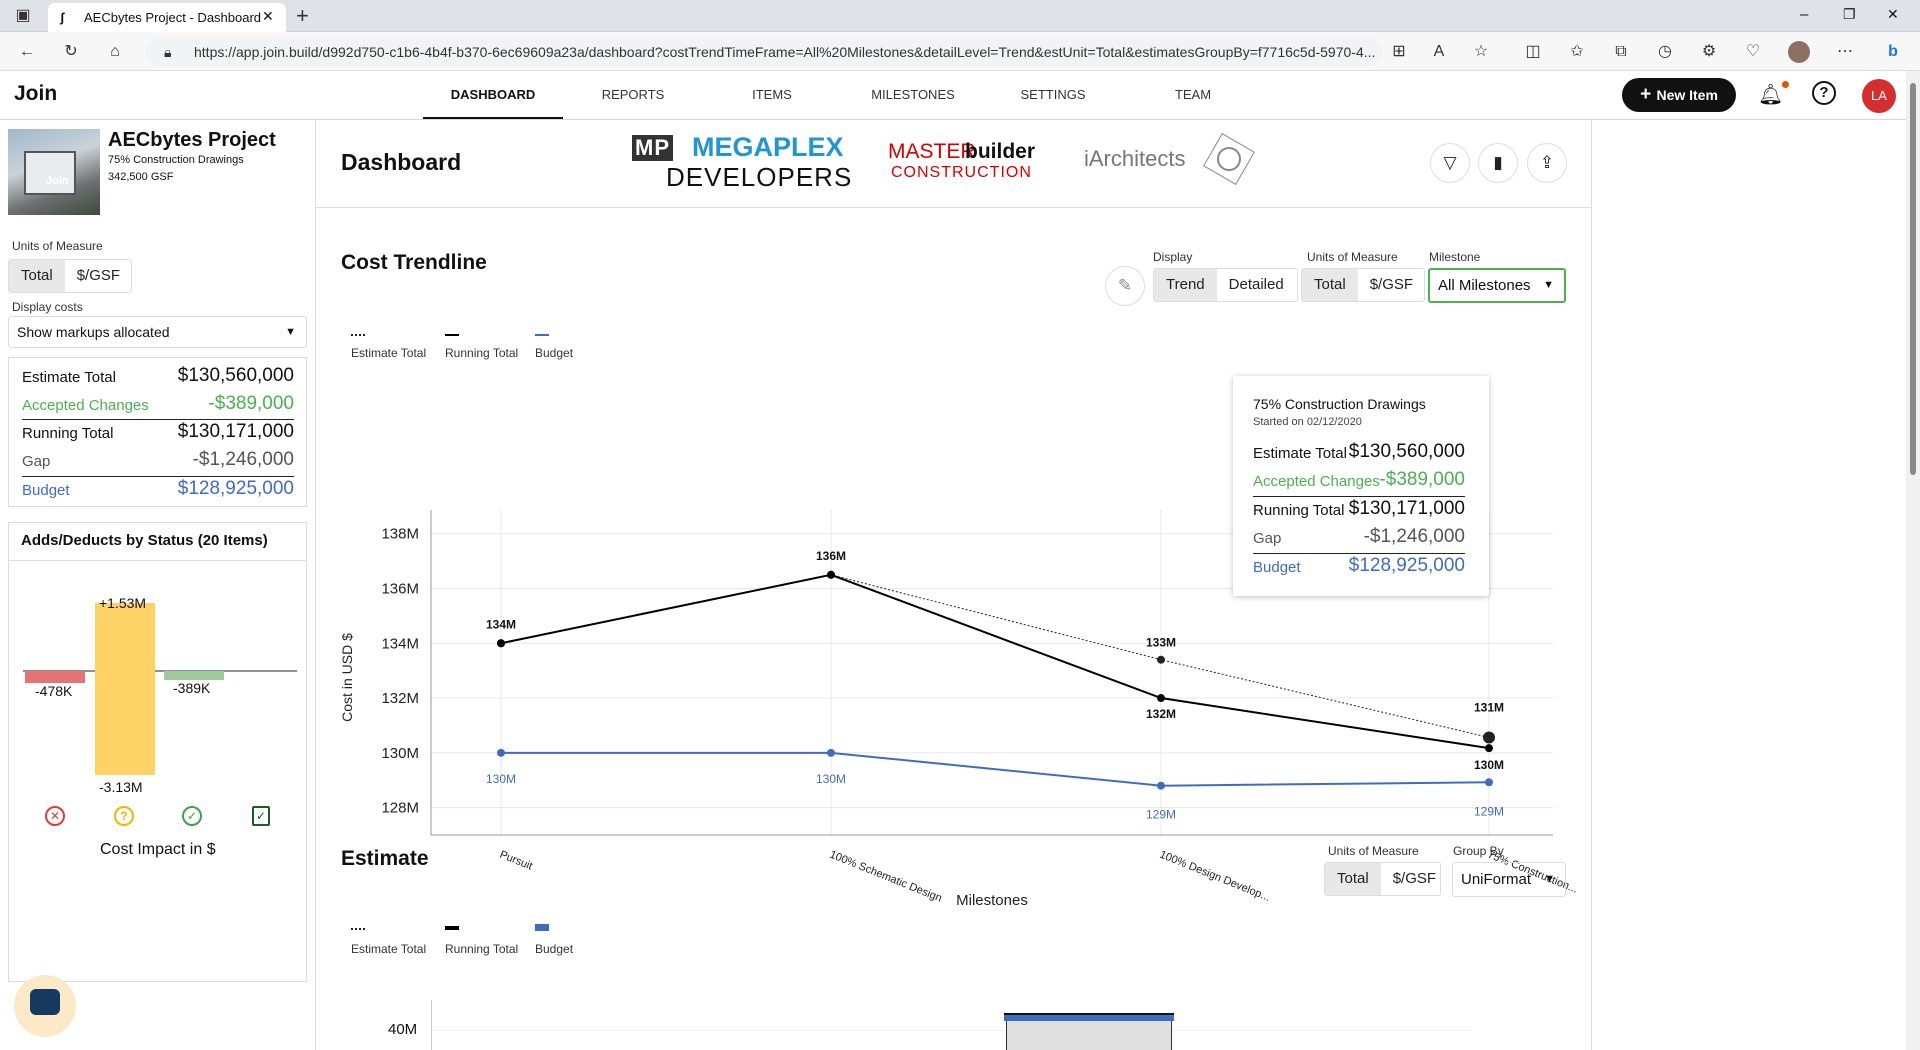 This screenshot has width=1920, height=1050. I want to click on close-tab-icon: ✕, so click(268, 16).